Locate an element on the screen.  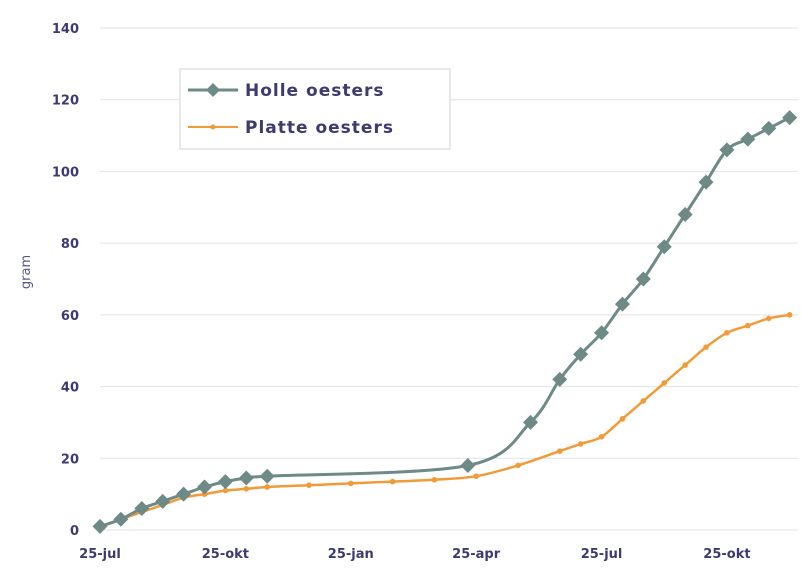
legend-marker-holle-oesters is located at coordinates (213, 90).